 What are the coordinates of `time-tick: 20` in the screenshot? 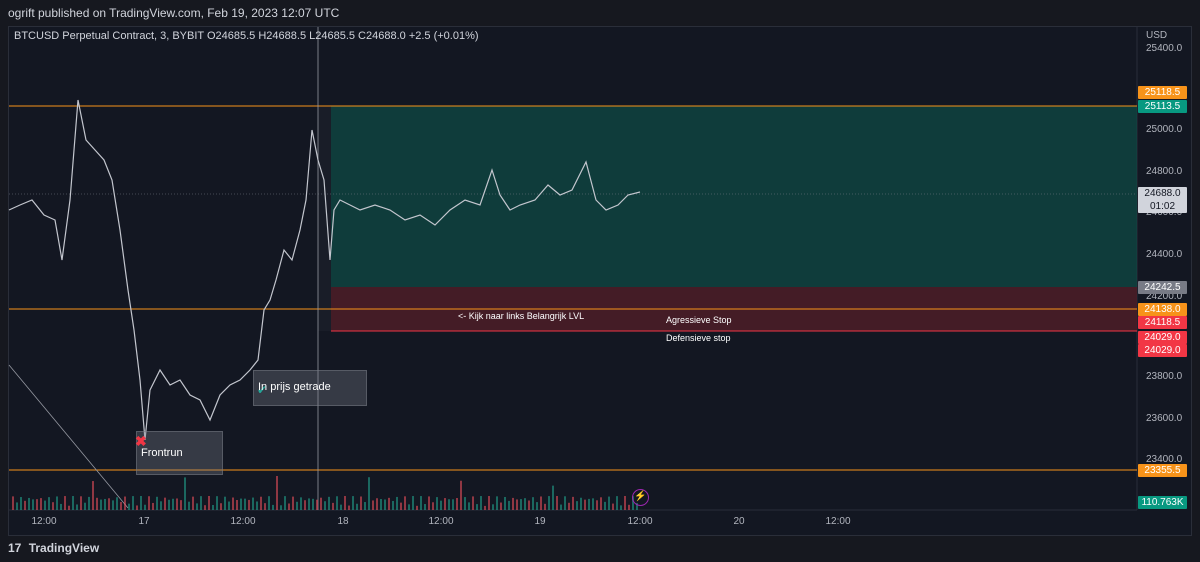 It's located at (739, 521).